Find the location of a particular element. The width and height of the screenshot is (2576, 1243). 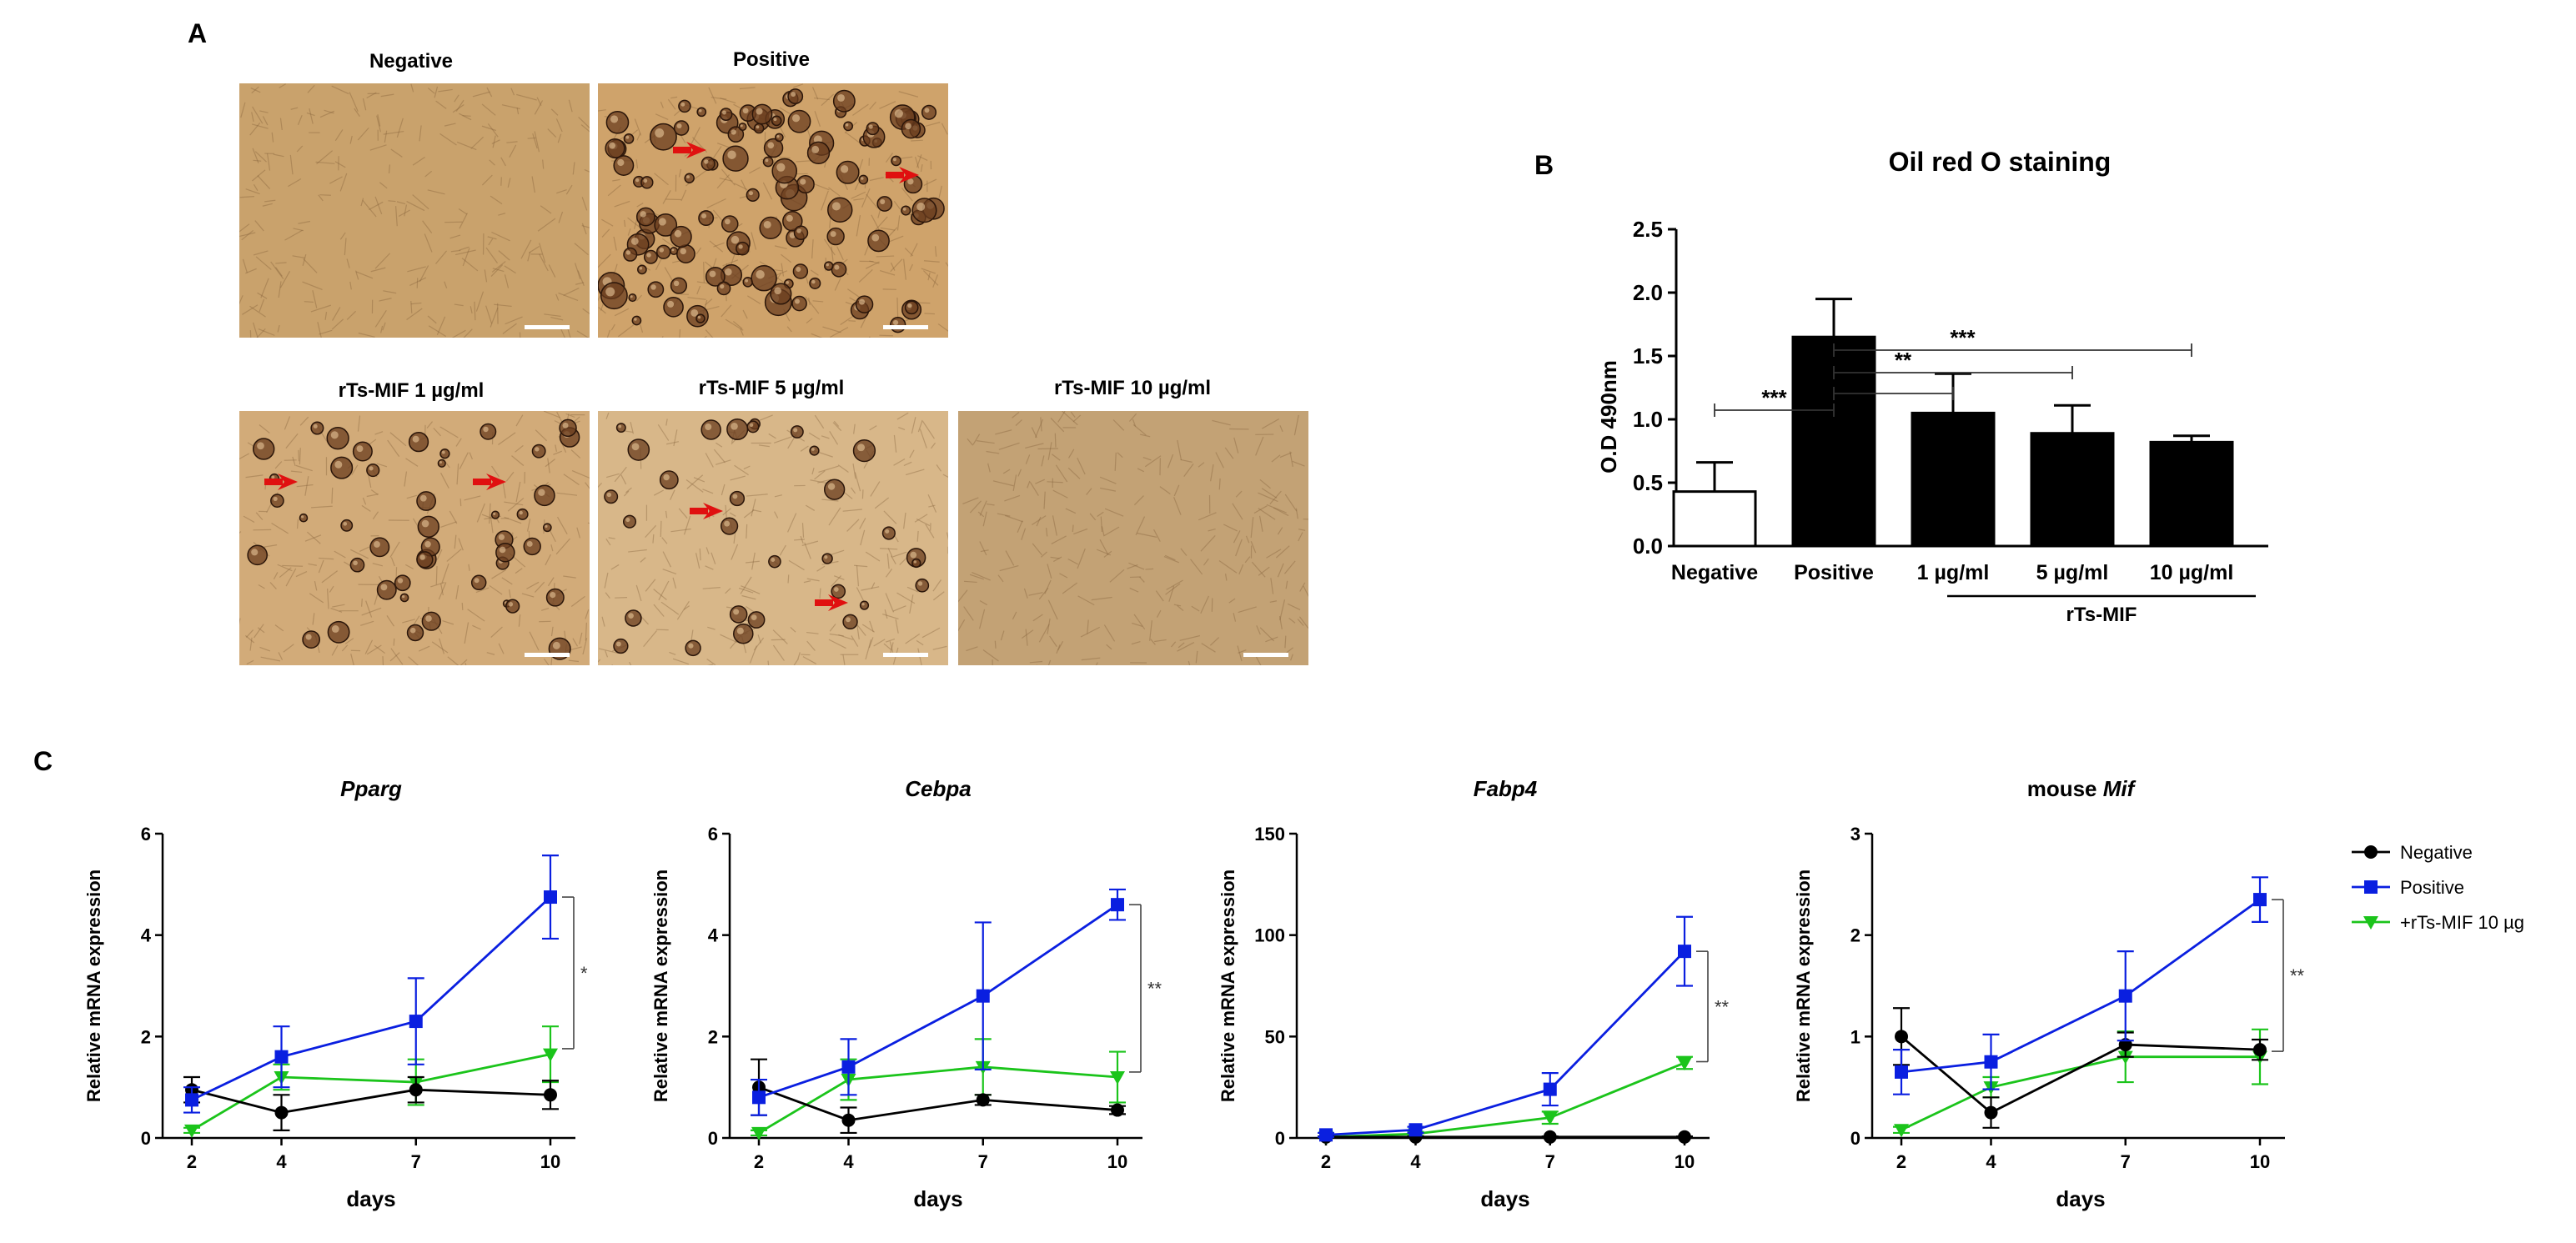

y-tick-label: 4 is located at coordinates (146, 935).